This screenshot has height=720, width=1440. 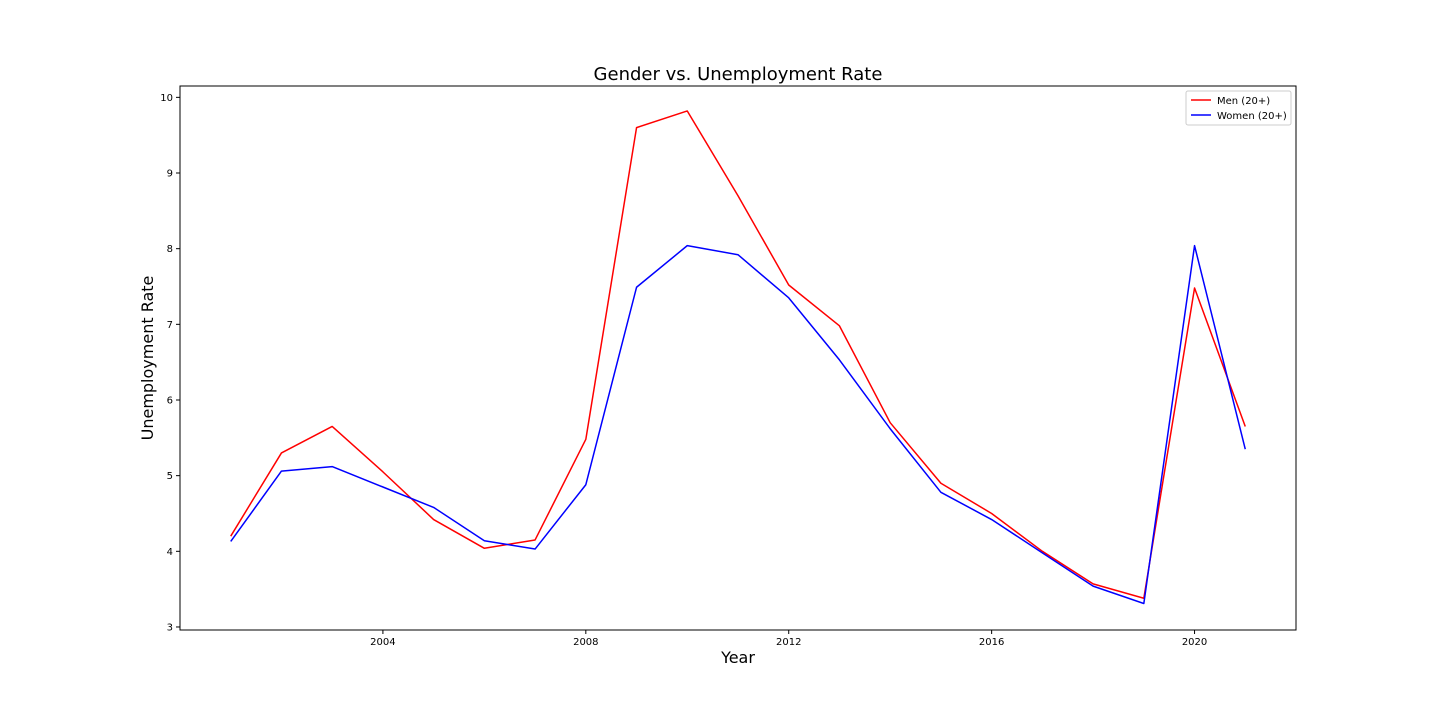 I want to click on legend-label-men: Men (20+), so click(x=1243, y=101).